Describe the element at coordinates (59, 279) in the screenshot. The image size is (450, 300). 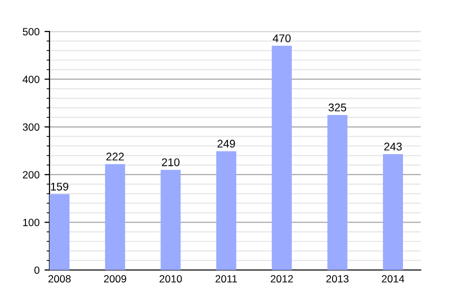
I see `x-tick-label: 2008` at that location.